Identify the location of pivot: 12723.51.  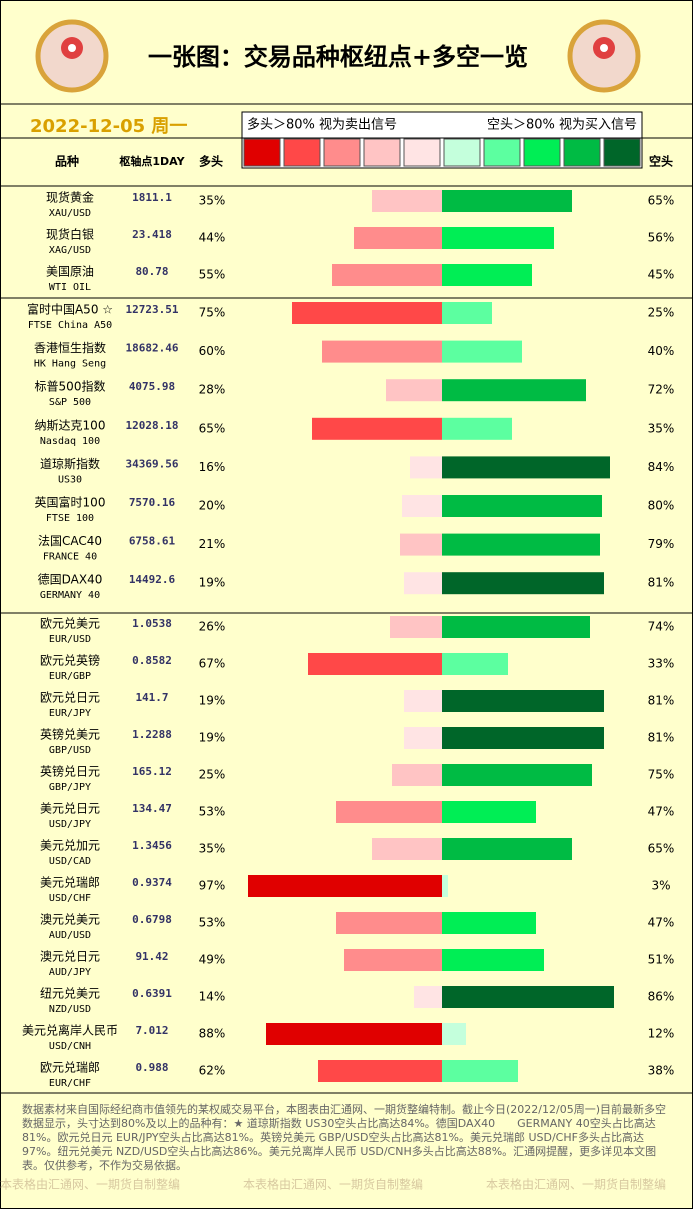
(152, 309).